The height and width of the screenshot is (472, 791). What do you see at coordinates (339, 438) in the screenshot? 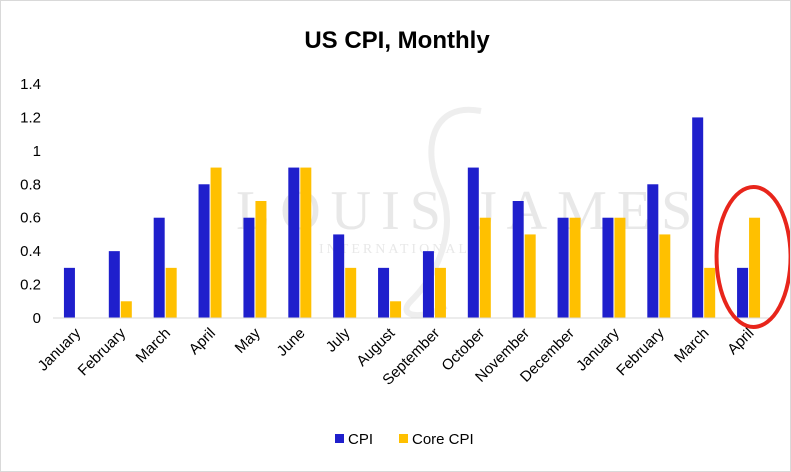
I see `legend-swatch-cpi` at bounding box center [339, 438].